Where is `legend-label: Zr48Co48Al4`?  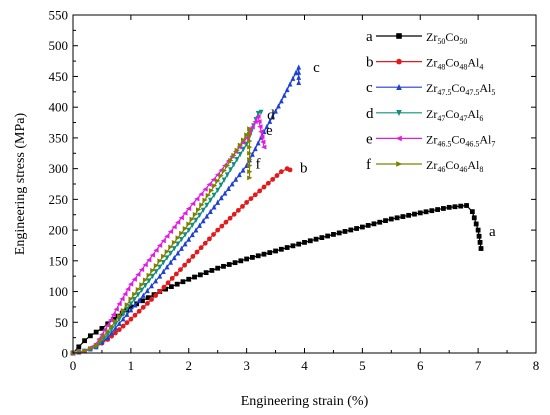
legend-label: Zr48Co48Al4 is located at coordinates (454, 64).